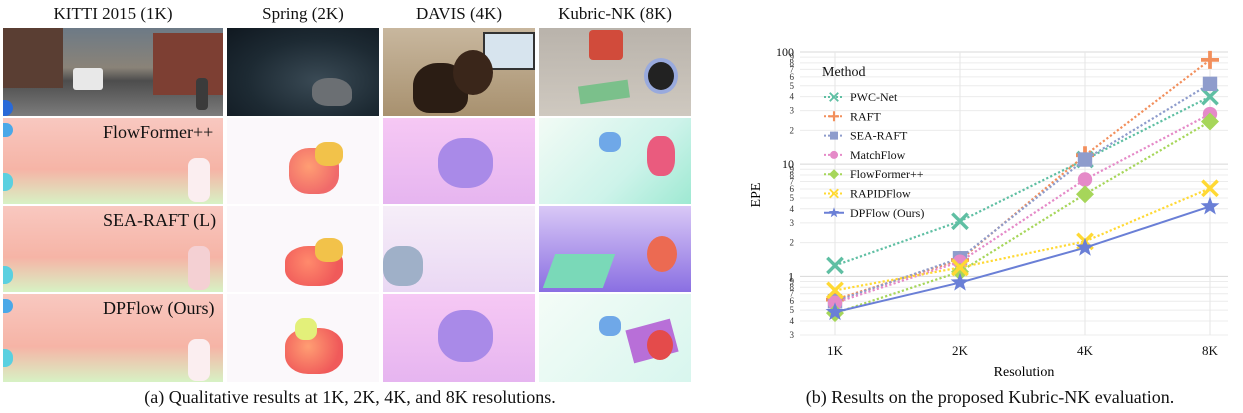 This screenshot has height=413, width=1243. I want to click on x-tick-label: 2K, so click(960, 350).